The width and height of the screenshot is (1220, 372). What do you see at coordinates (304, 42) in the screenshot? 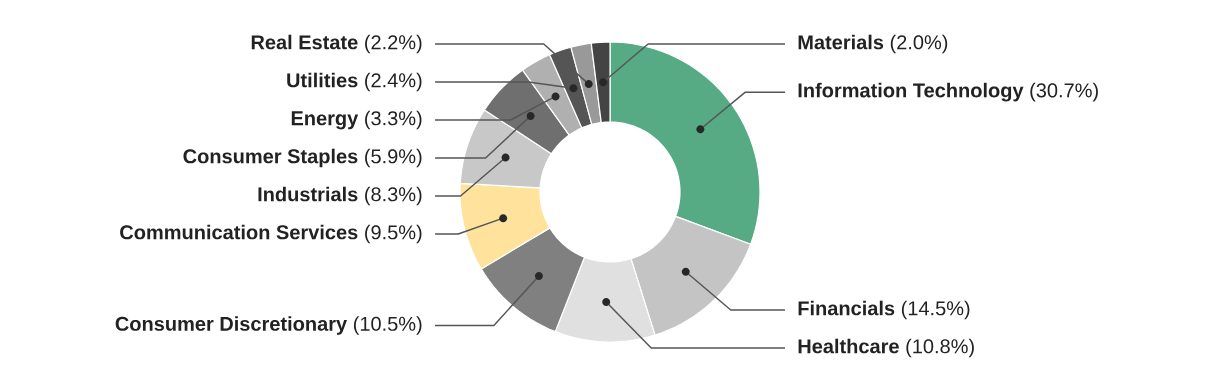
I see `slice-label: Real Estate` at bounding box center [304, 42].